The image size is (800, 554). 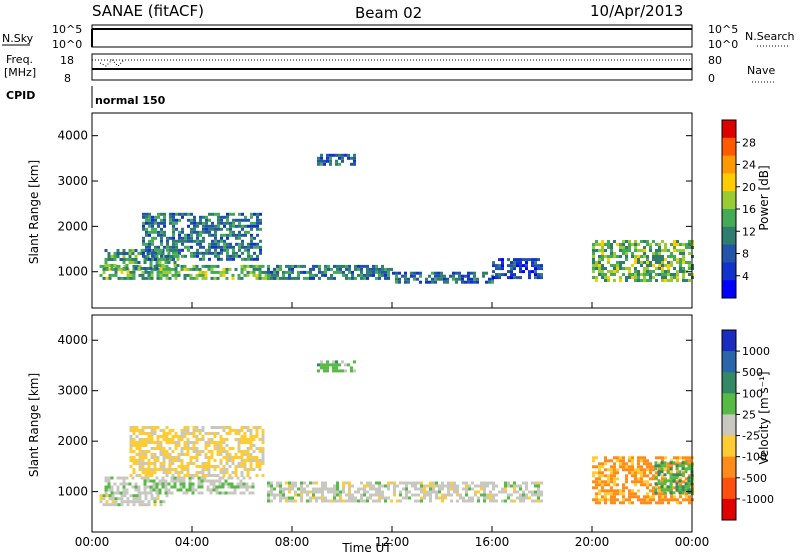 I want to click on nave-tick-bottom: 0, so click(x=711, y=78).